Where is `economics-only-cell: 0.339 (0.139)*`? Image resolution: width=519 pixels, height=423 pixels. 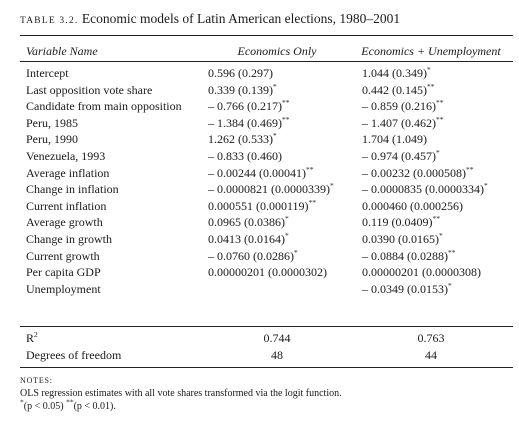 economics-only-cell: 0.339 (0.139)* is located at coordinates (242, 90).